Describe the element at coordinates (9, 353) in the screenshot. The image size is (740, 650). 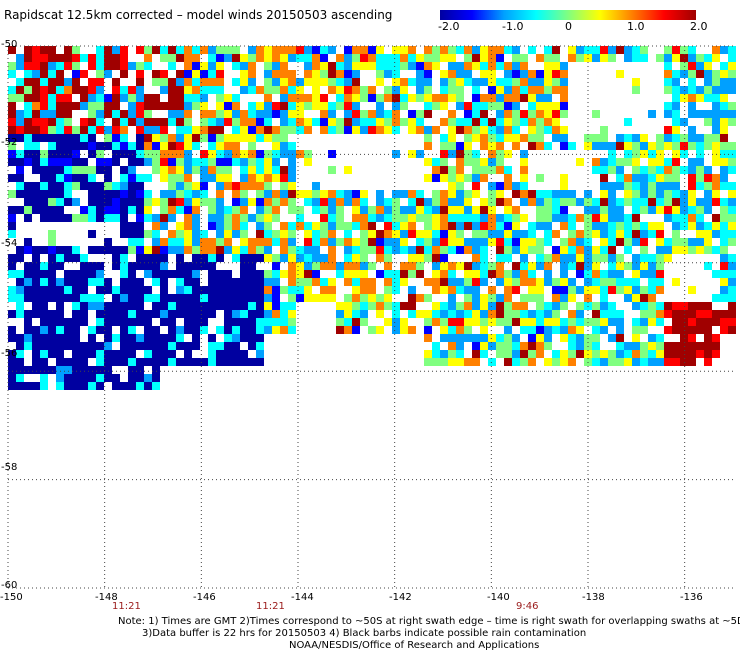
I see `lat-tick-label: -56` at that location.